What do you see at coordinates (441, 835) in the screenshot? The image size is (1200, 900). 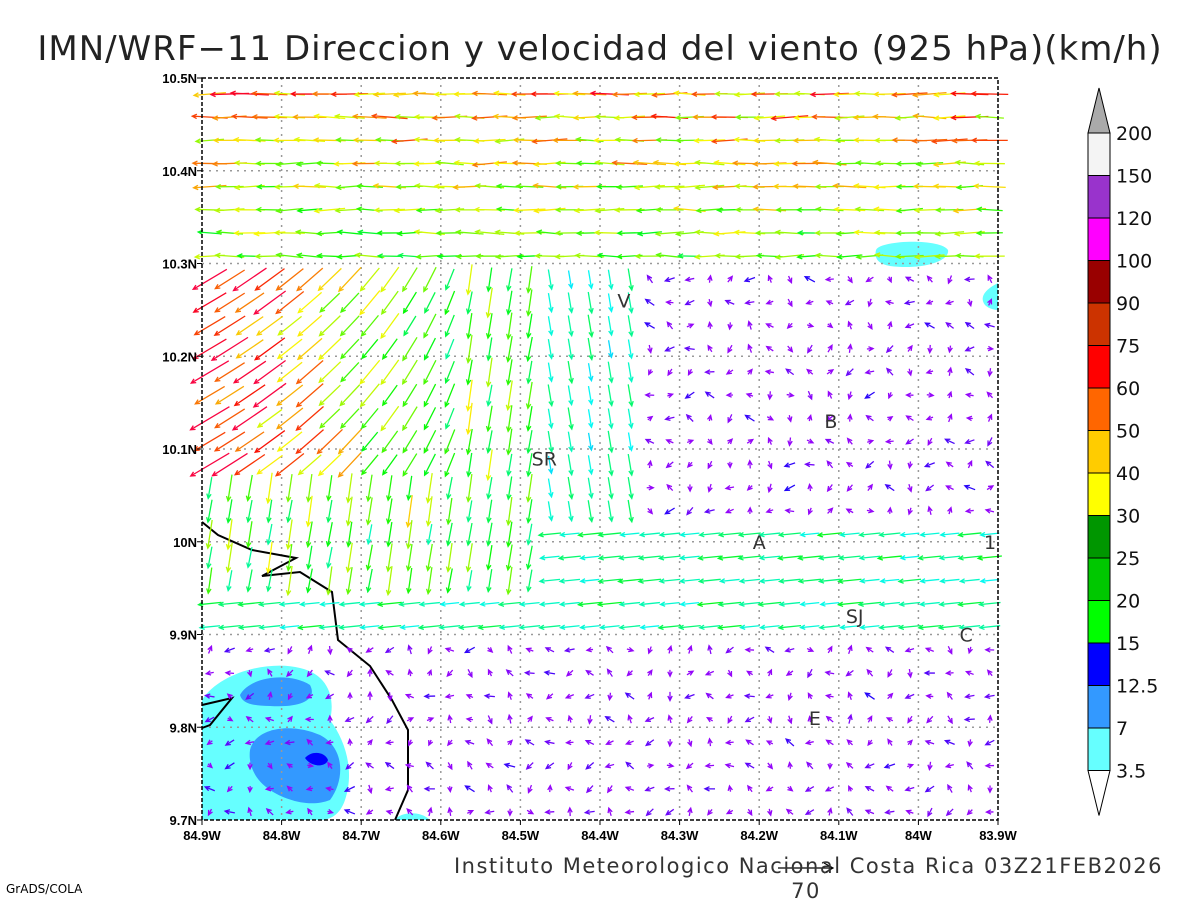 I see `x-tick-label: 84.6W` at bounding box center [441, 835].